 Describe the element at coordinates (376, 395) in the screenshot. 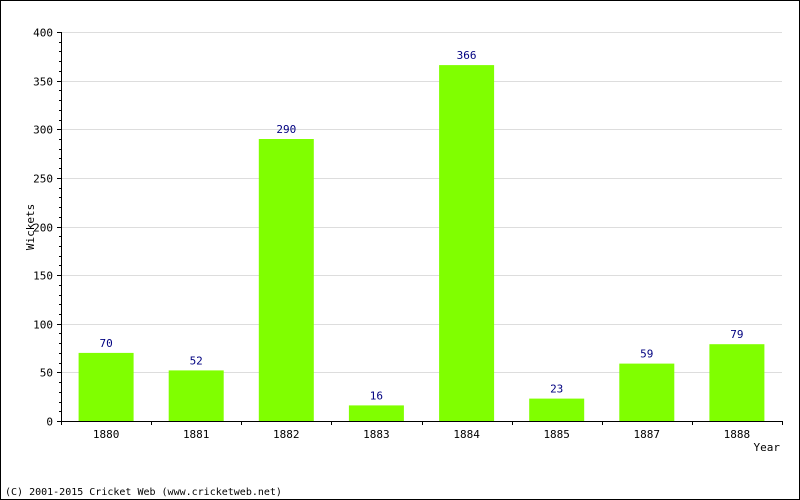

I see `data-label-1883: 16` at that location.